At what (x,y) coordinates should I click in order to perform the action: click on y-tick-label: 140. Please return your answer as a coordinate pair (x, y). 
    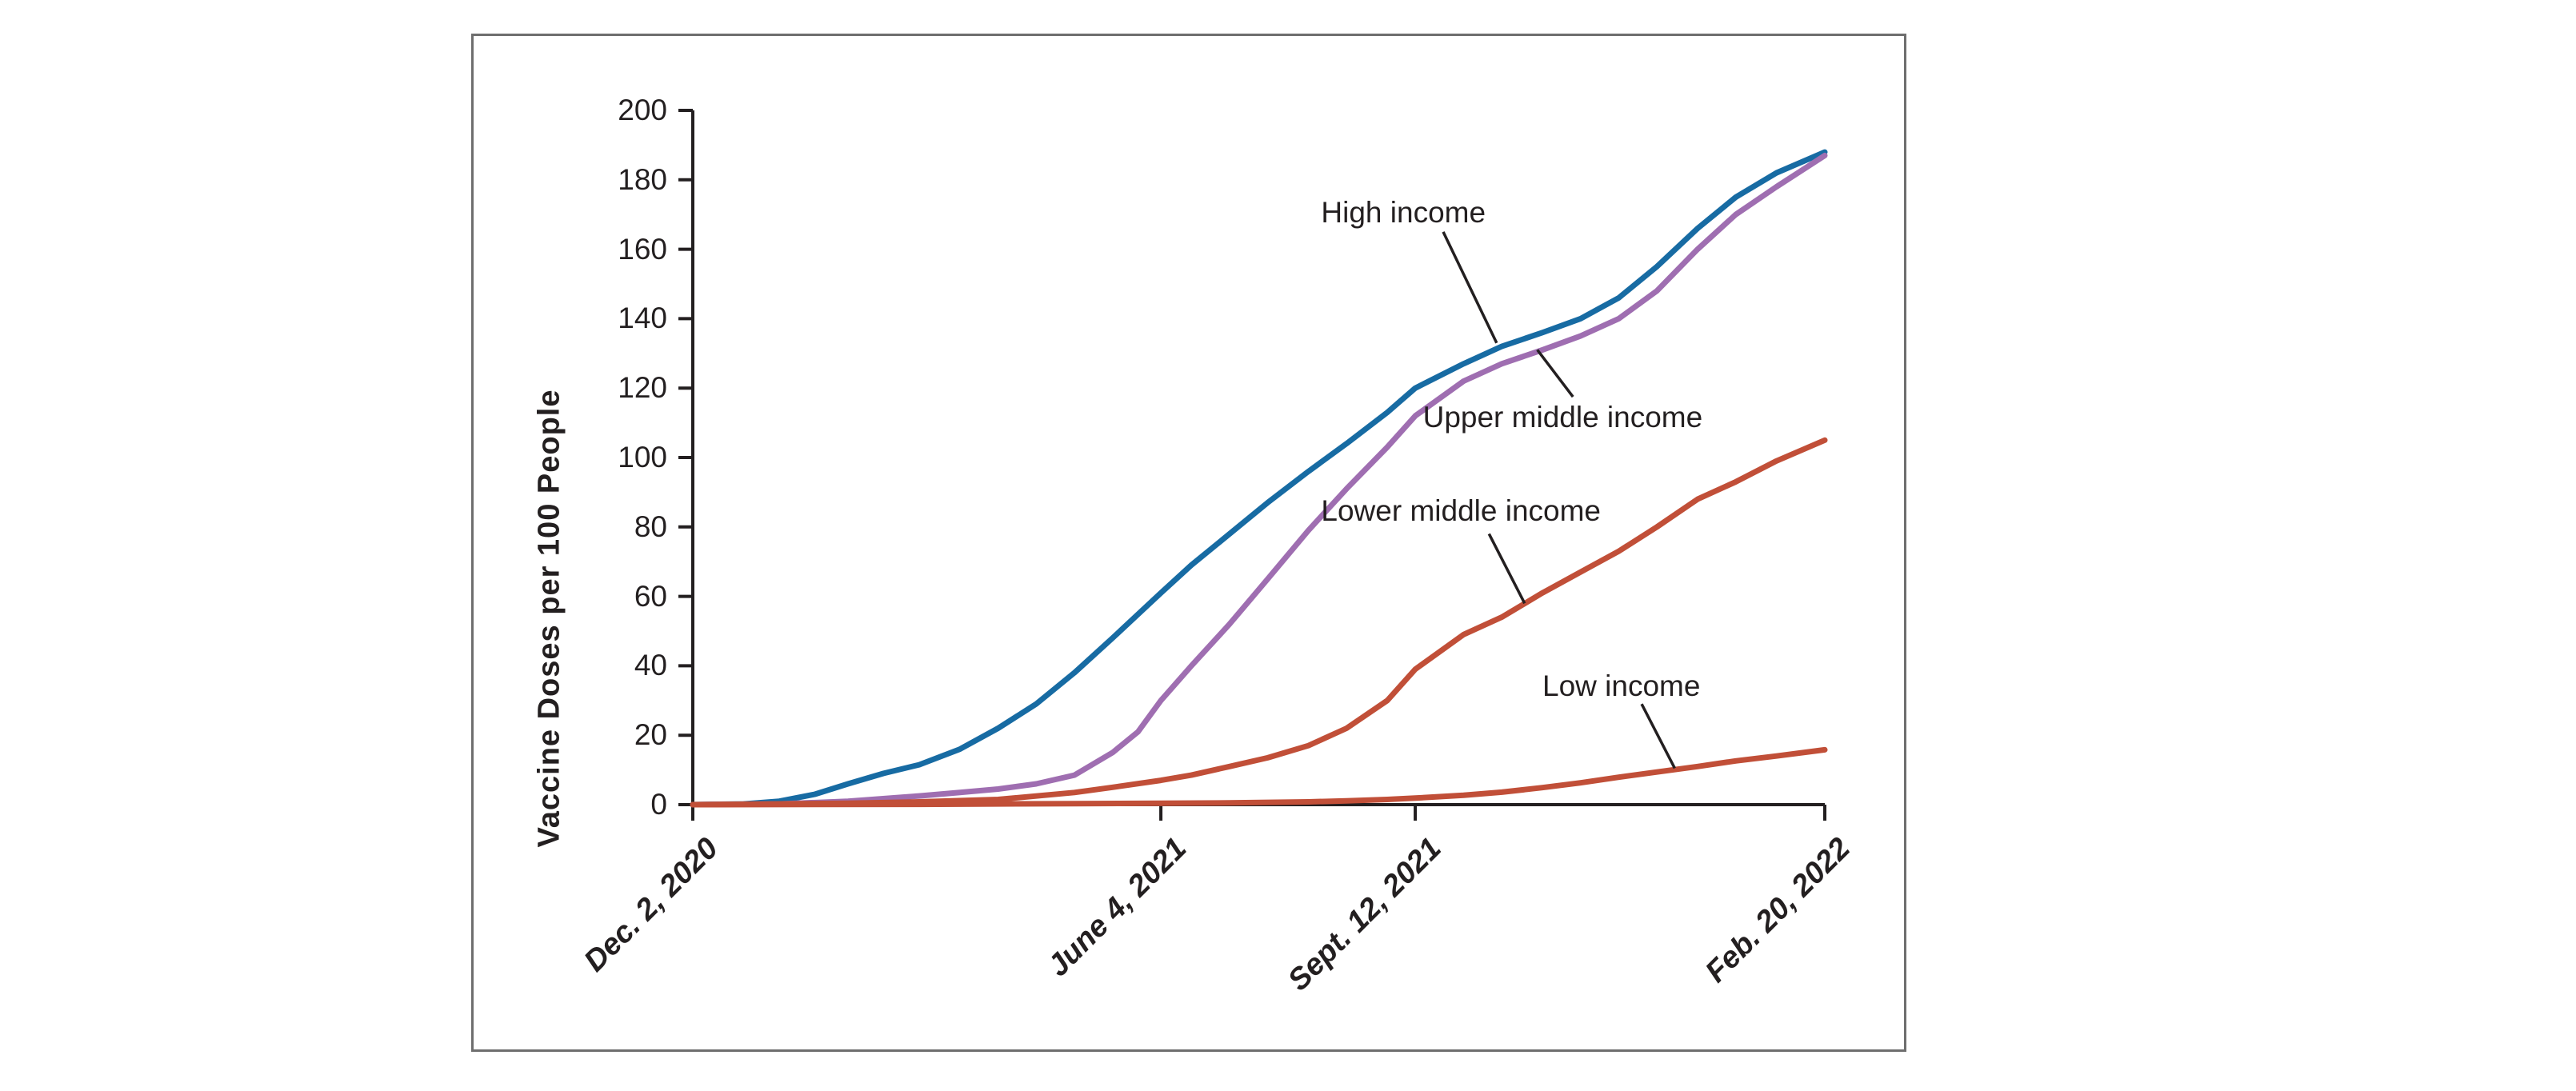
    Looking at the image, I should click on (642, 318).